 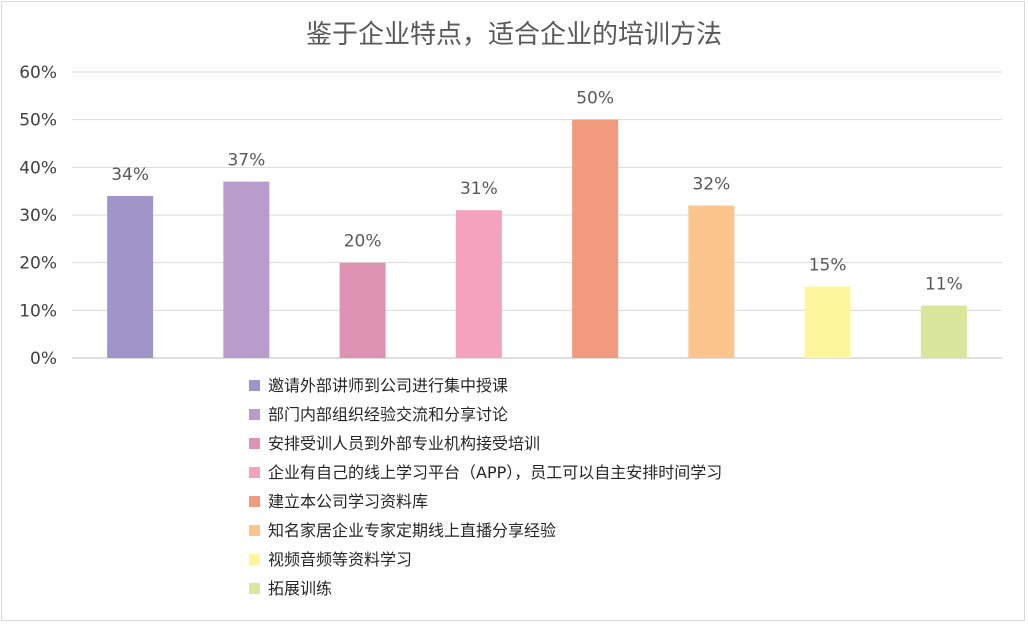 I want to click on legend-label: 安排受训人员到外部专业机构接受培训, so click(x=404, y=443).